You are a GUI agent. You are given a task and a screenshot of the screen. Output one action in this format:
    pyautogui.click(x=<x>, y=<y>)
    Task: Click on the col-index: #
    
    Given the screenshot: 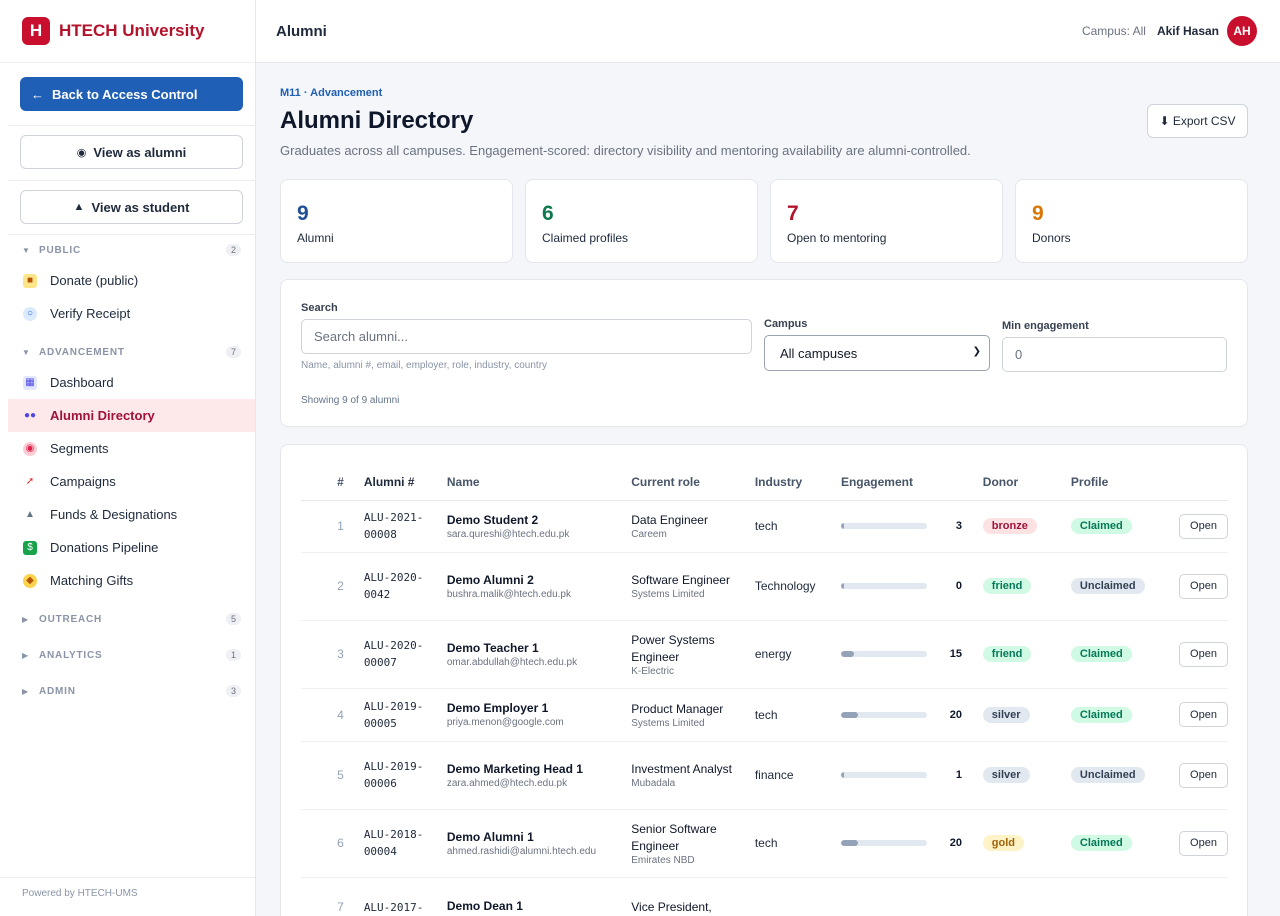 What is the action you would take?
    pyautogui.click(x=332, y=483)
    